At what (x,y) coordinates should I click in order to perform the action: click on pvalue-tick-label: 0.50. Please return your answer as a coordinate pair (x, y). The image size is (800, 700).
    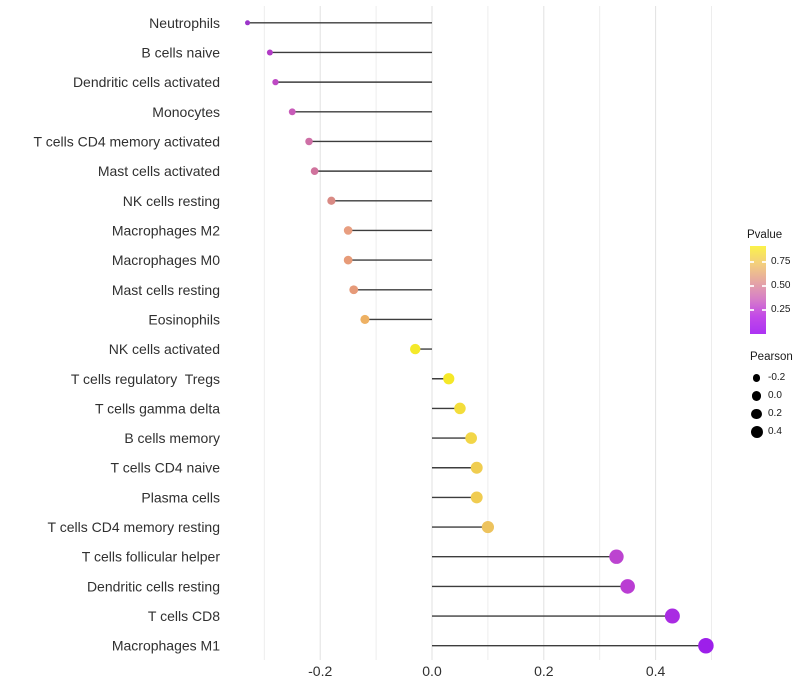
    Looking at the image, I should click on (781, 285).